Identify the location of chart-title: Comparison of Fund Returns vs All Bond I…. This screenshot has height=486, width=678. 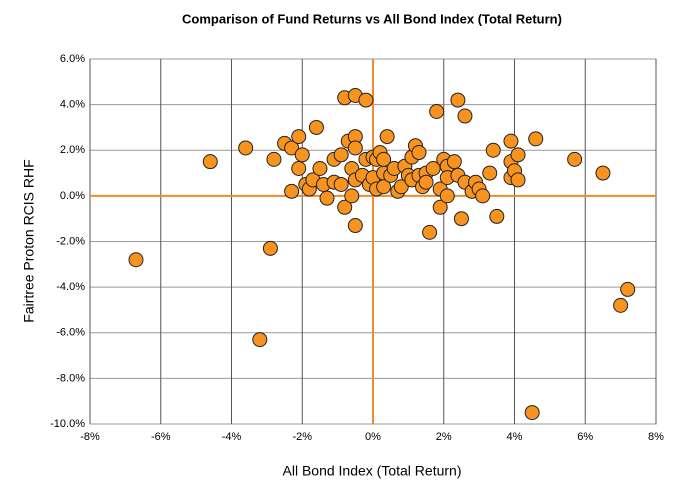
(372, 18).